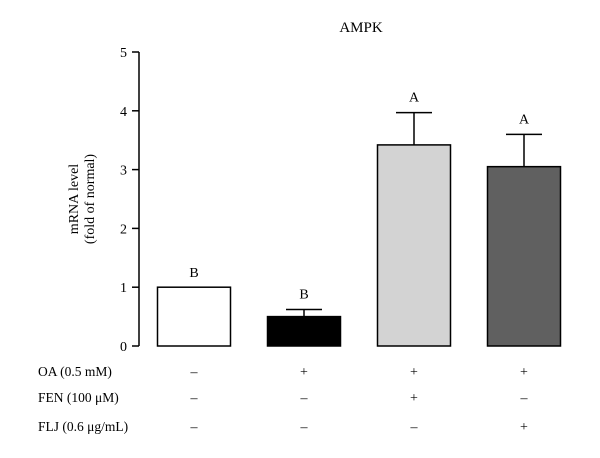  What do you see at coordinates (78, 397) in the screenshot?
I see `treatment-label-2: FEN (100 μM)` at bounding box center [78, 397].